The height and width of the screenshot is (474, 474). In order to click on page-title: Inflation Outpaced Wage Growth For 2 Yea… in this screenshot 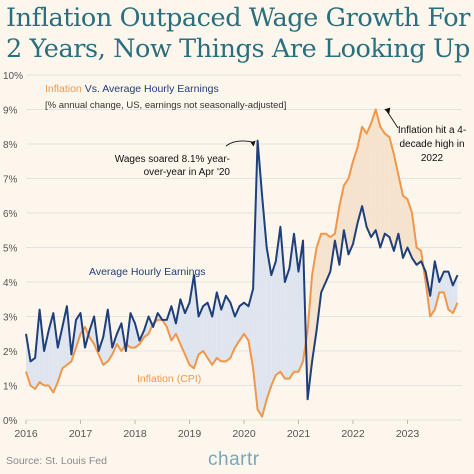, I will do `click(239, 34)`.